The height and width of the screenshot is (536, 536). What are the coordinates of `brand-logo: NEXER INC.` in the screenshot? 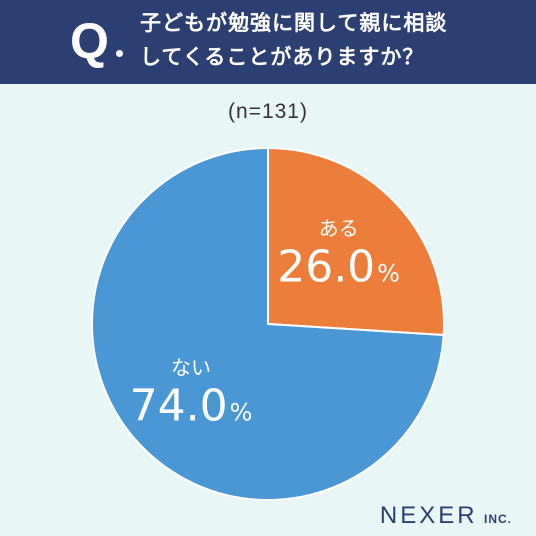 It's located at (446, 516).